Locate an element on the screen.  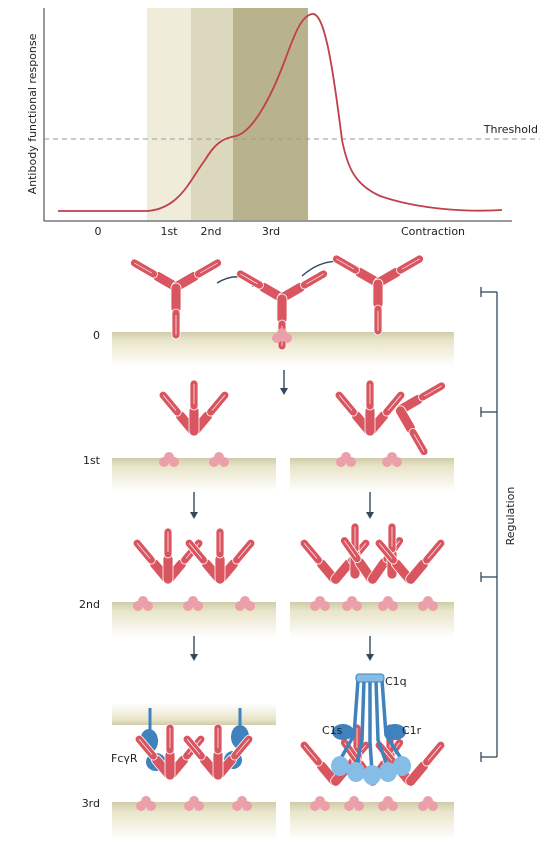
igg-stage-2-left is located at coordinates (194, 557).